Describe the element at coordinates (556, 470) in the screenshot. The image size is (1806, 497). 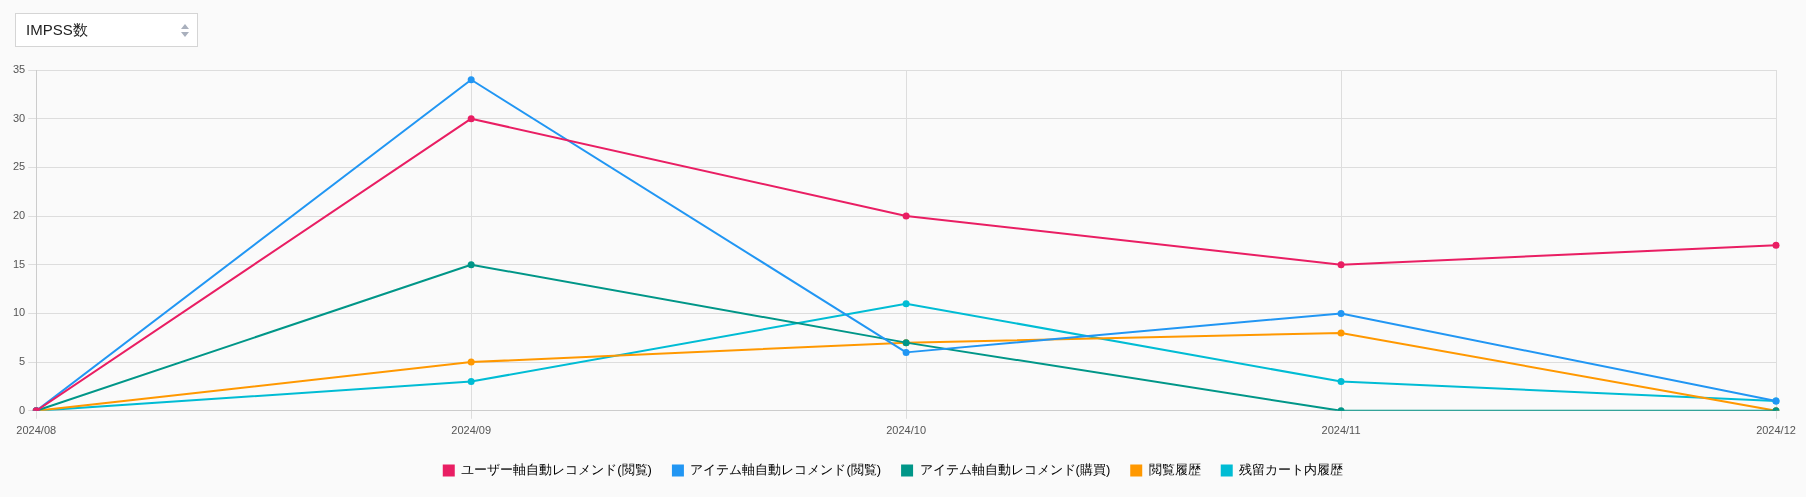
I see `legend-label: ユーザー軸自動レコメンド(閲覧)` at that location.